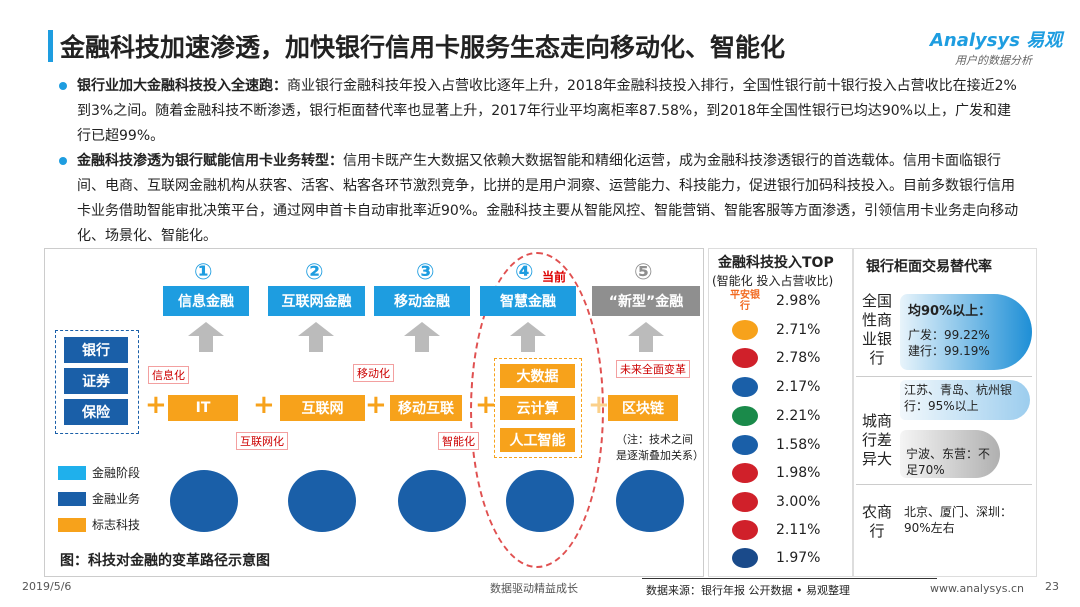 The height and width of the screenshot is (607, 1080). Describe the element at coordinates (745, 301) in the screenshot. I see `bank-logo: 平安银行` at that location.